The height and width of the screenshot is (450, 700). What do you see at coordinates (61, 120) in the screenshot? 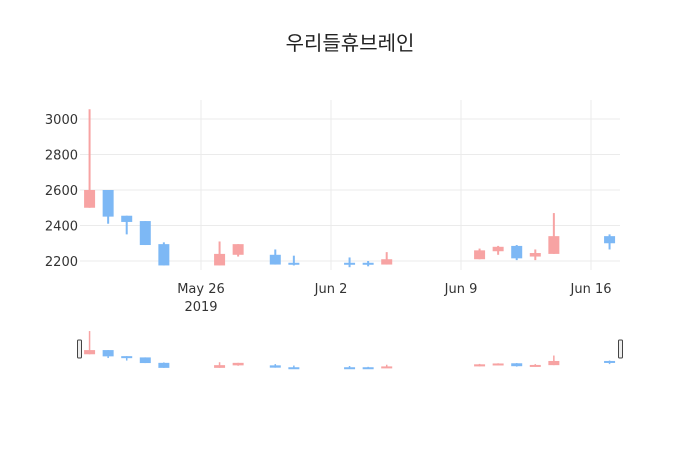
I see `y-tick-label: 3000` at bounding box center [61, 120].